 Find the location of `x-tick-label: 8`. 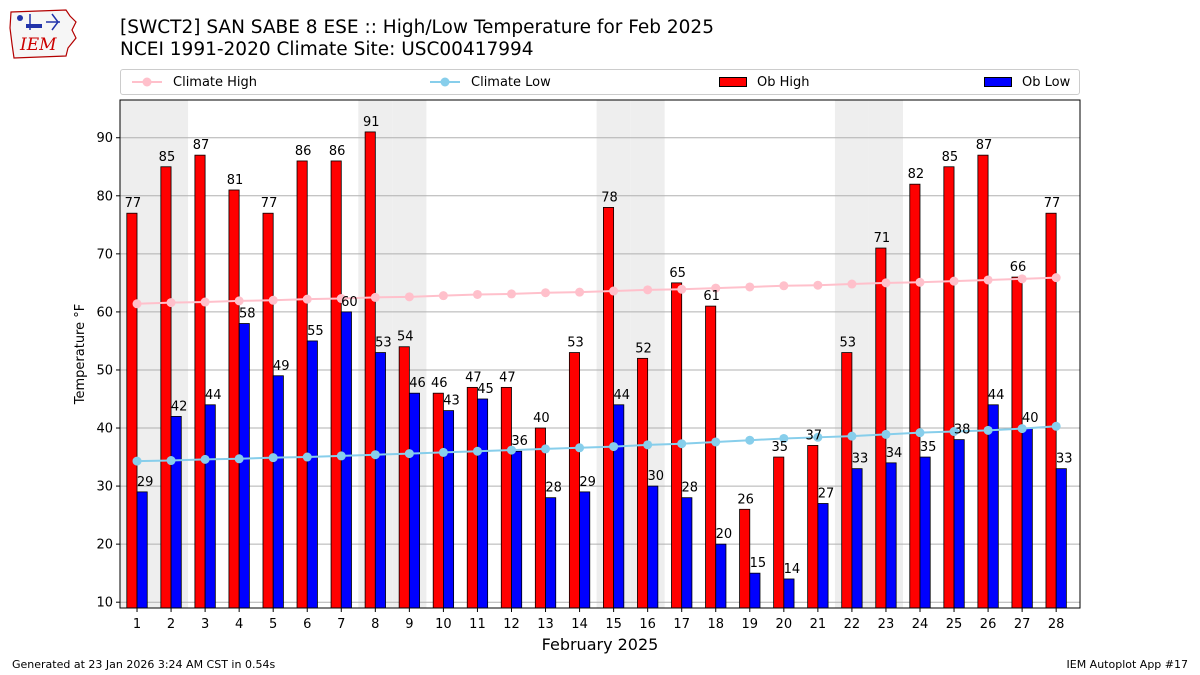

x-tick-label: 8 is located at coordinates (375, 624).